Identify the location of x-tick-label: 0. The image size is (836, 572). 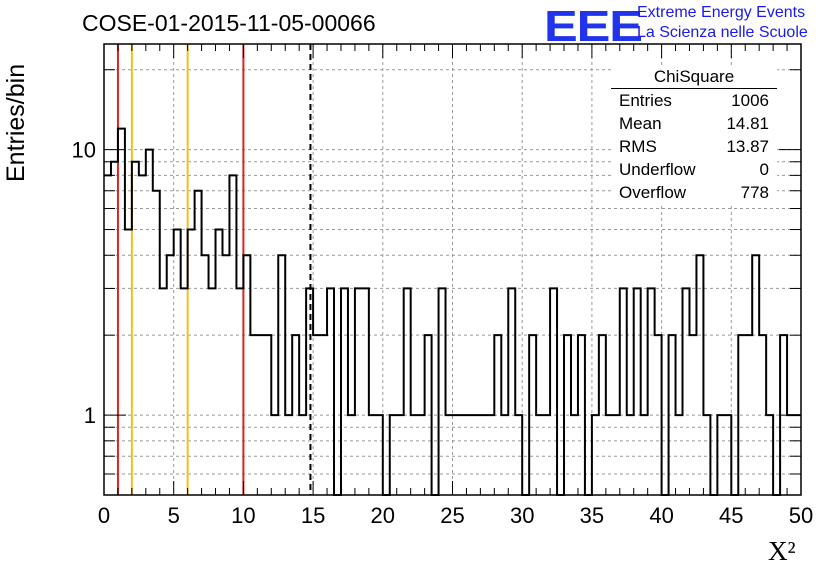
(104, 515).